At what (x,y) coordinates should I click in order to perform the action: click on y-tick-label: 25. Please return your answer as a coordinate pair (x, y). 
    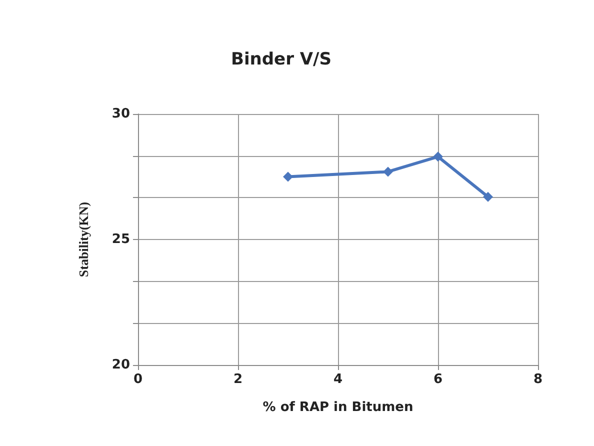
    Looking at the image, I should click on (121, 239).